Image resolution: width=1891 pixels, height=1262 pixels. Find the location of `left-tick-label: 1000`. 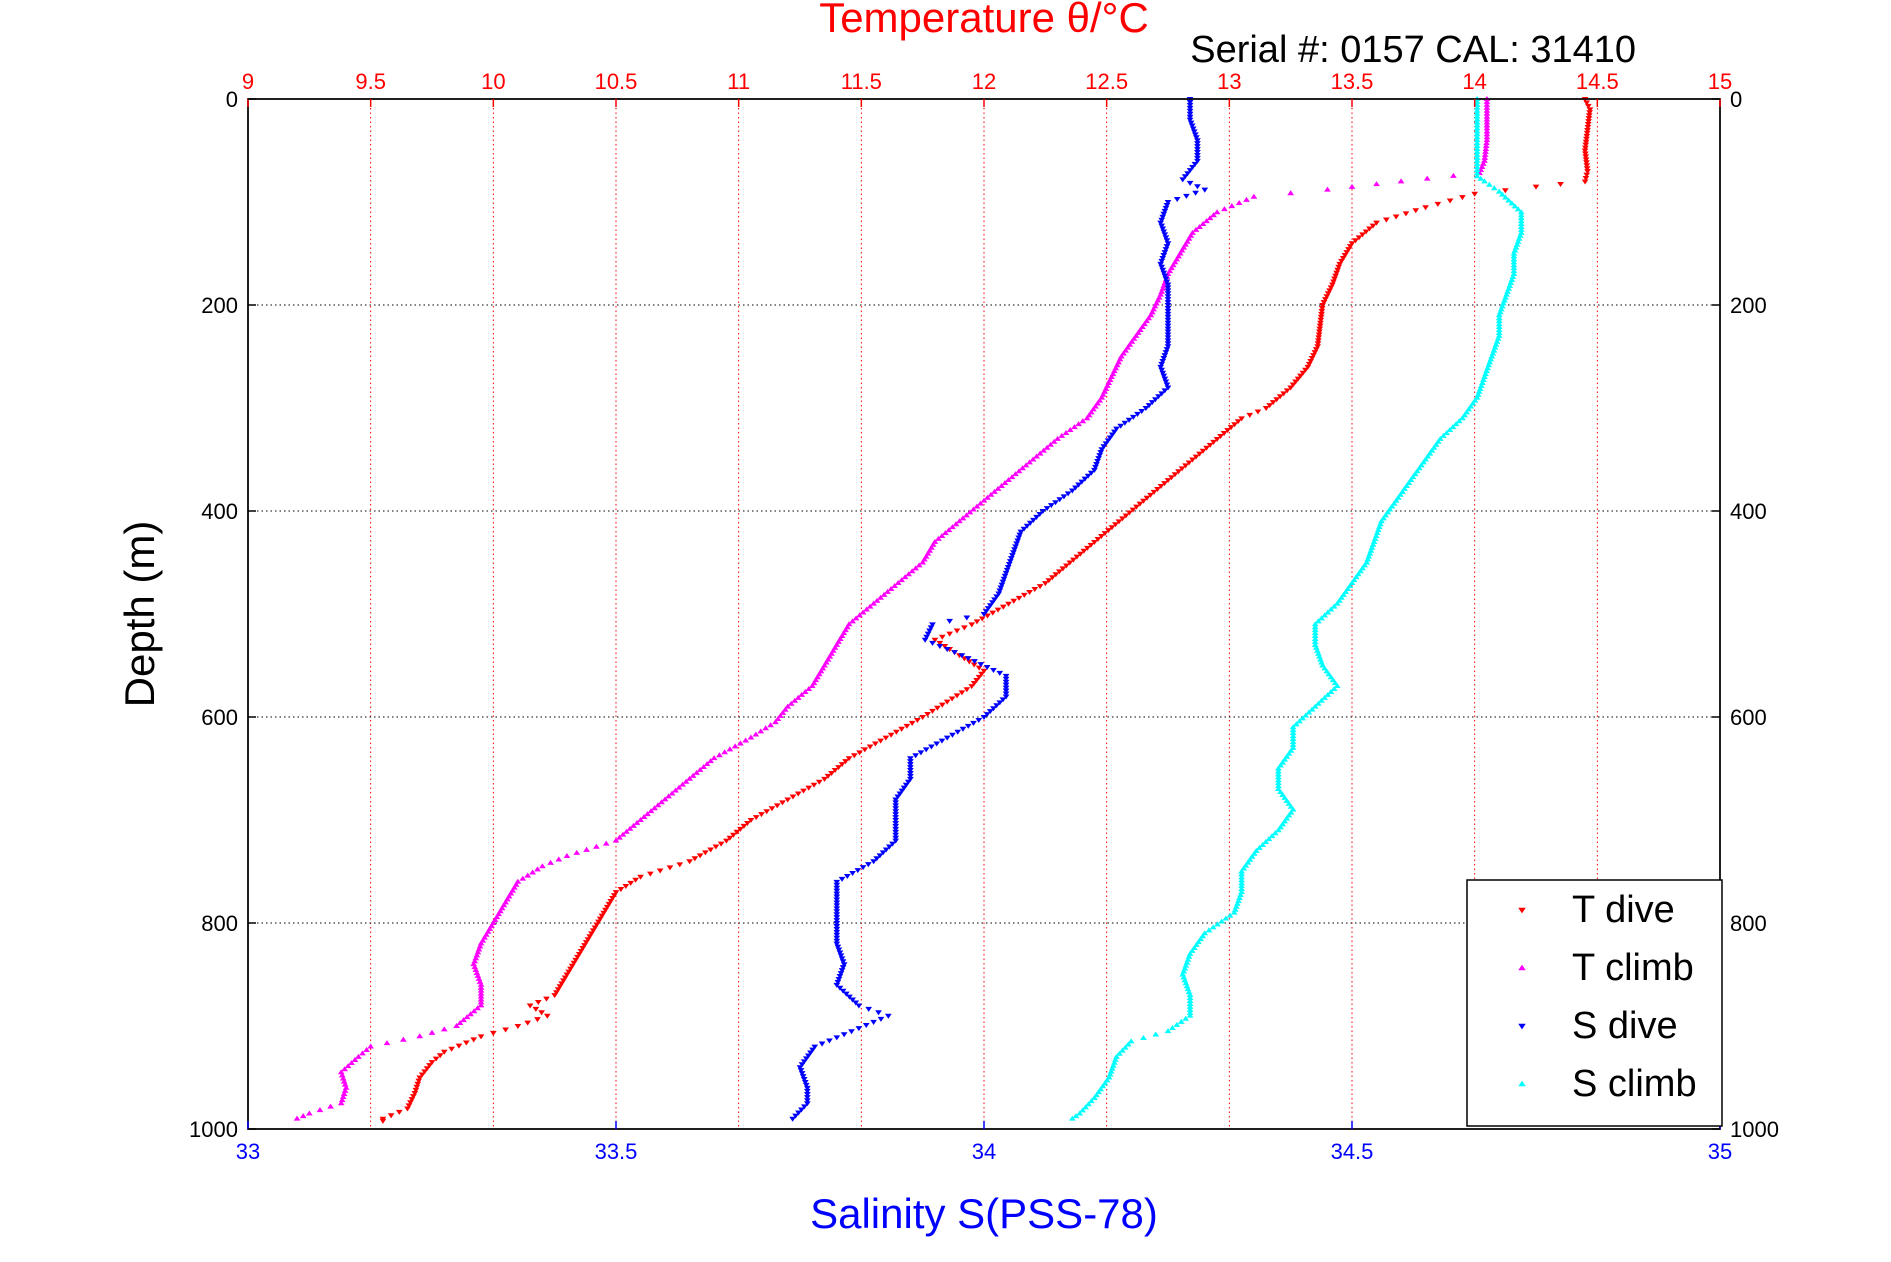

left-tick-label: 1000 is located at coordinates (213, 1129).